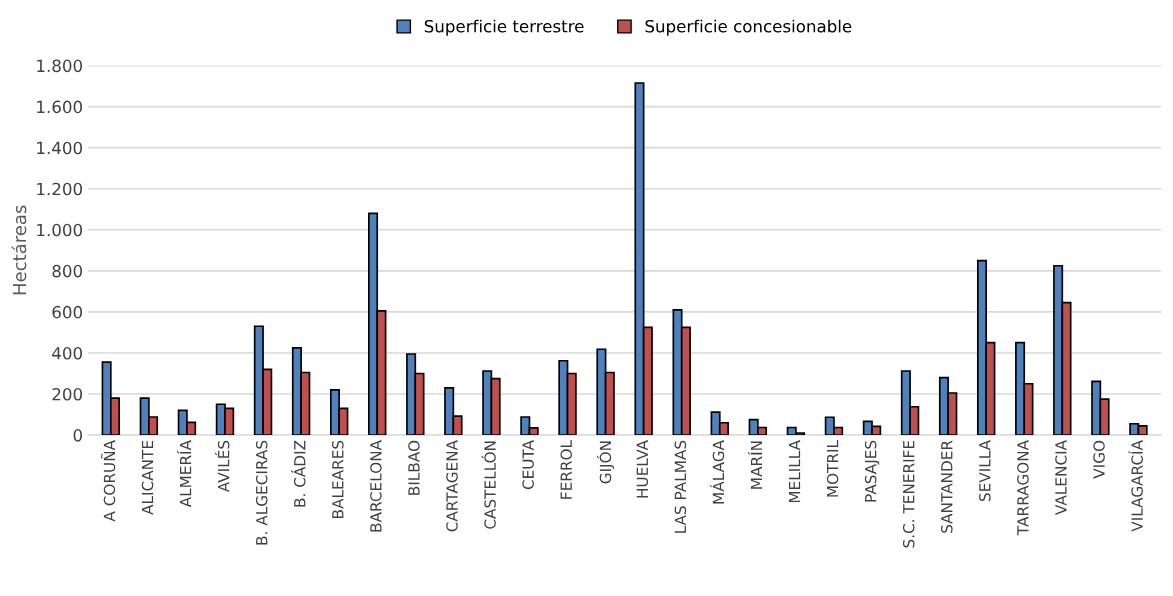 The height and width of the screenshot is (596, 1173). Describe the element at coordinates (298, 473) in the screenshot. I see `x-tick-label: B. CÁDIZ` at that location.